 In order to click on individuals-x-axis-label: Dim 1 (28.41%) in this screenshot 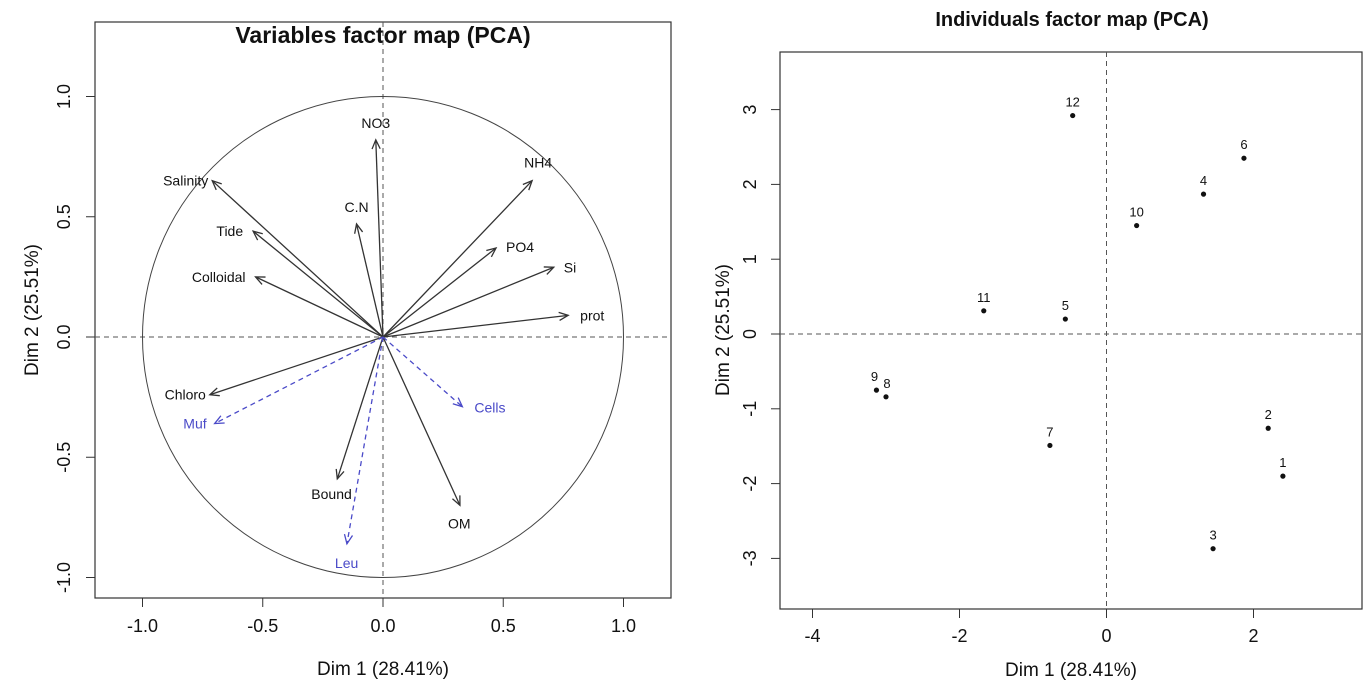, I will do `click(1071, 670)`.